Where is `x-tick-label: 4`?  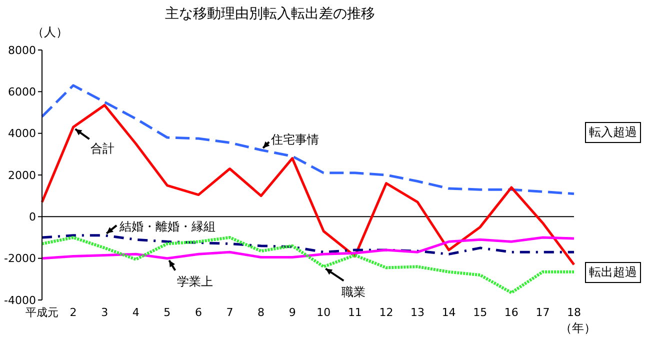
x-tick-label: 4 is located at coordinates (136, 312).